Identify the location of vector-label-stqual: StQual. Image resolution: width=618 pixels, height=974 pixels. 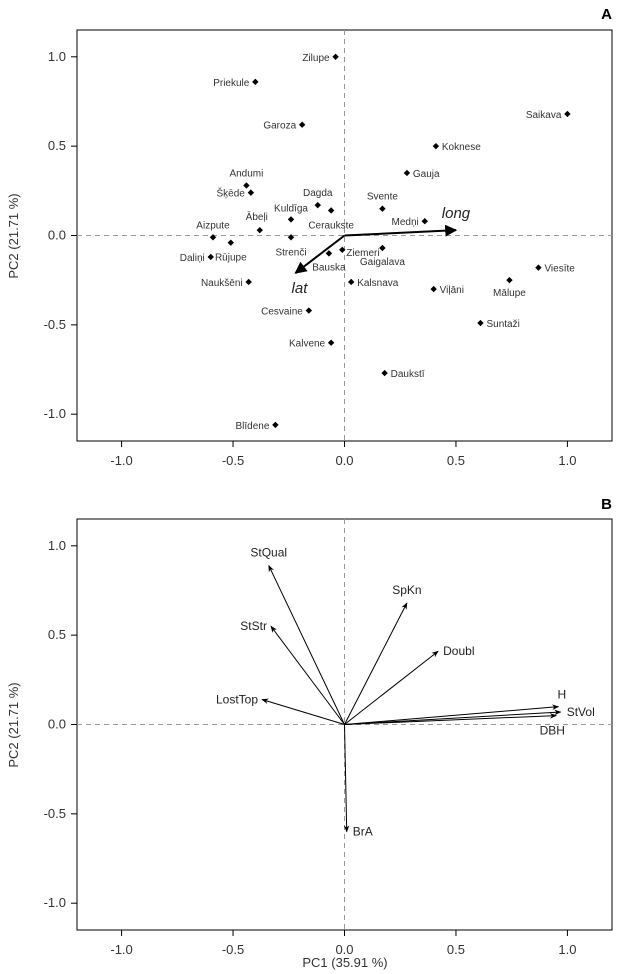
(268, 552).